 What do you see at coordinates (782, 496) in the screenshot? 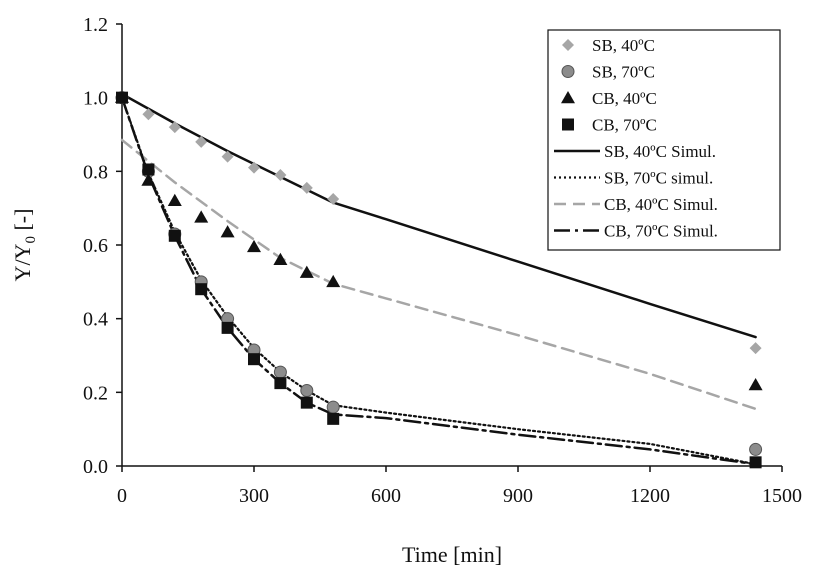
I see `x-tick-label: 1500` at bounding box center [782, 496].